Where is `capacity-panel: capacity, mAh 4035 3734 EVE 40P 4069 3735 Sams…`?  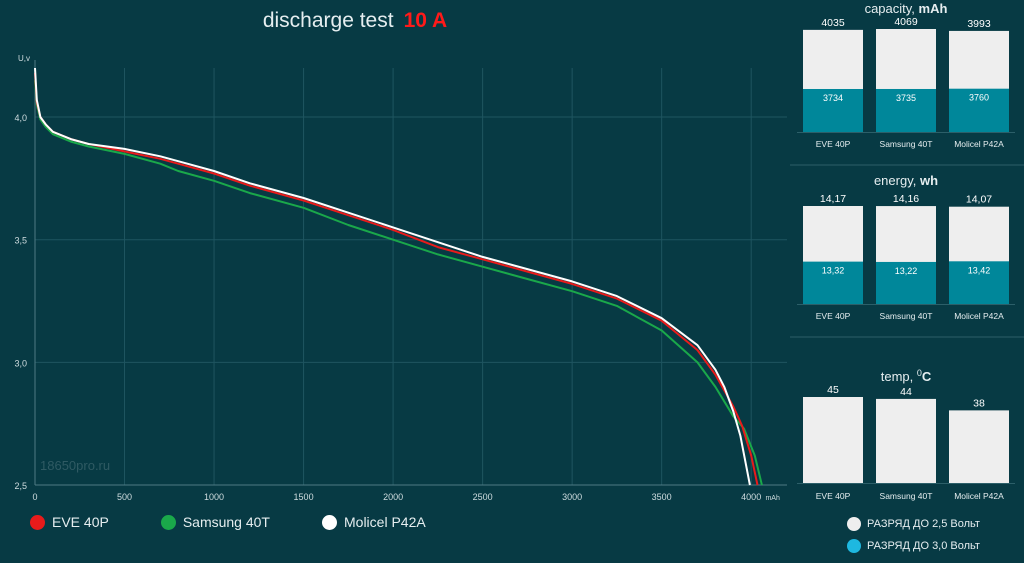 capacity-panel: capacity, mAh 4035 3734 EVE 40P 4069 3735 Sams… is located at coordinates (906, 75).